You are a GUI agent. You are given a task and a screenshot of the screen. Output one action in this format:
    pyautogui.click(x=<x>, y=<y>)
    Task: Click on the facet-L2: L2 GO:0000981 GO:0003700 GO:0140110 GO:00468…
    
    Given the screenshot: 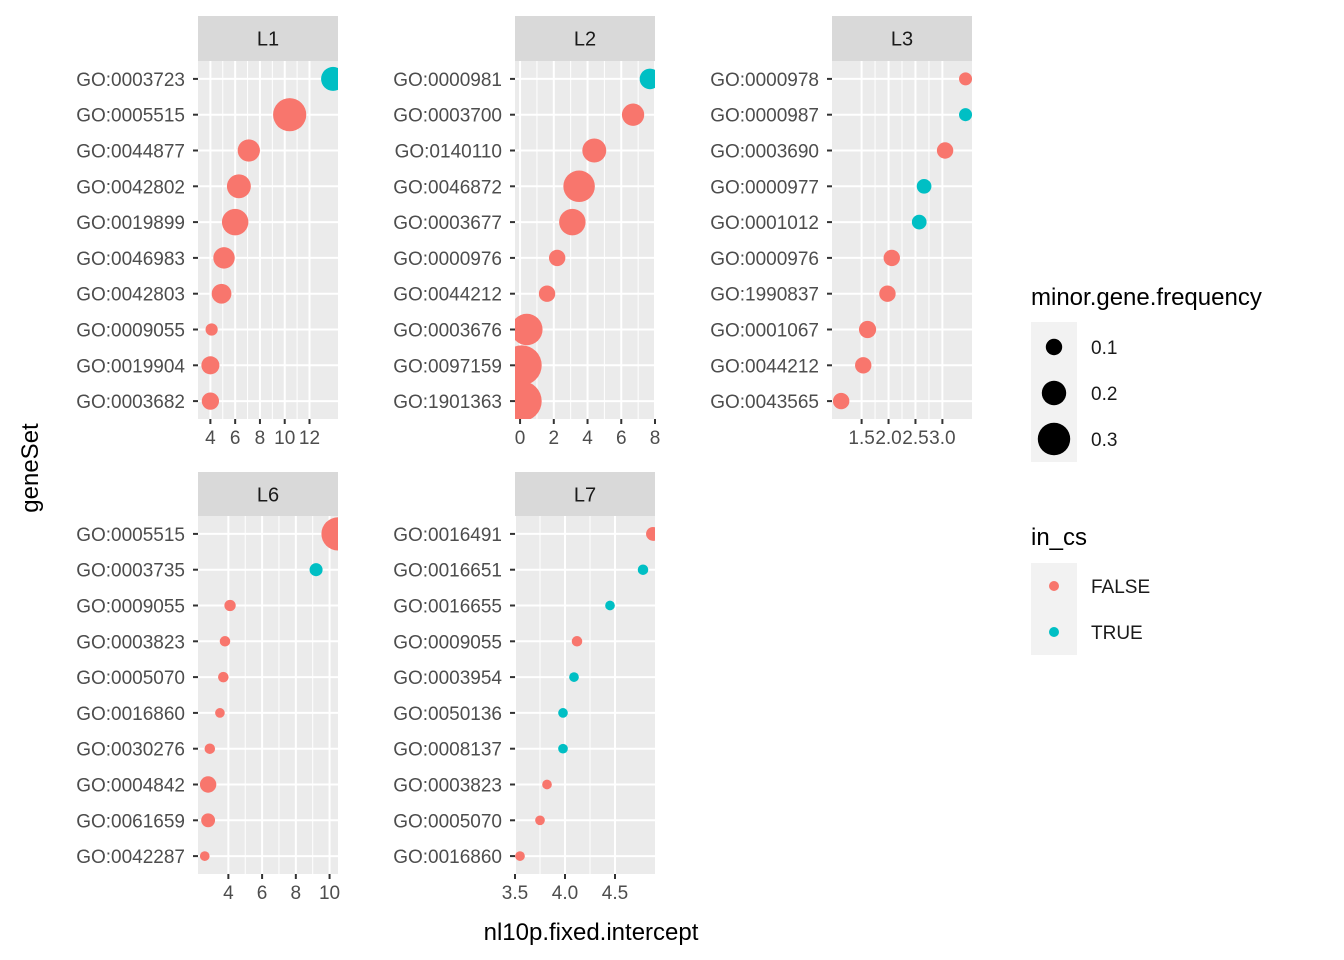 What is the action you would take?
    pyautogui.click(x=526, y=232)
    